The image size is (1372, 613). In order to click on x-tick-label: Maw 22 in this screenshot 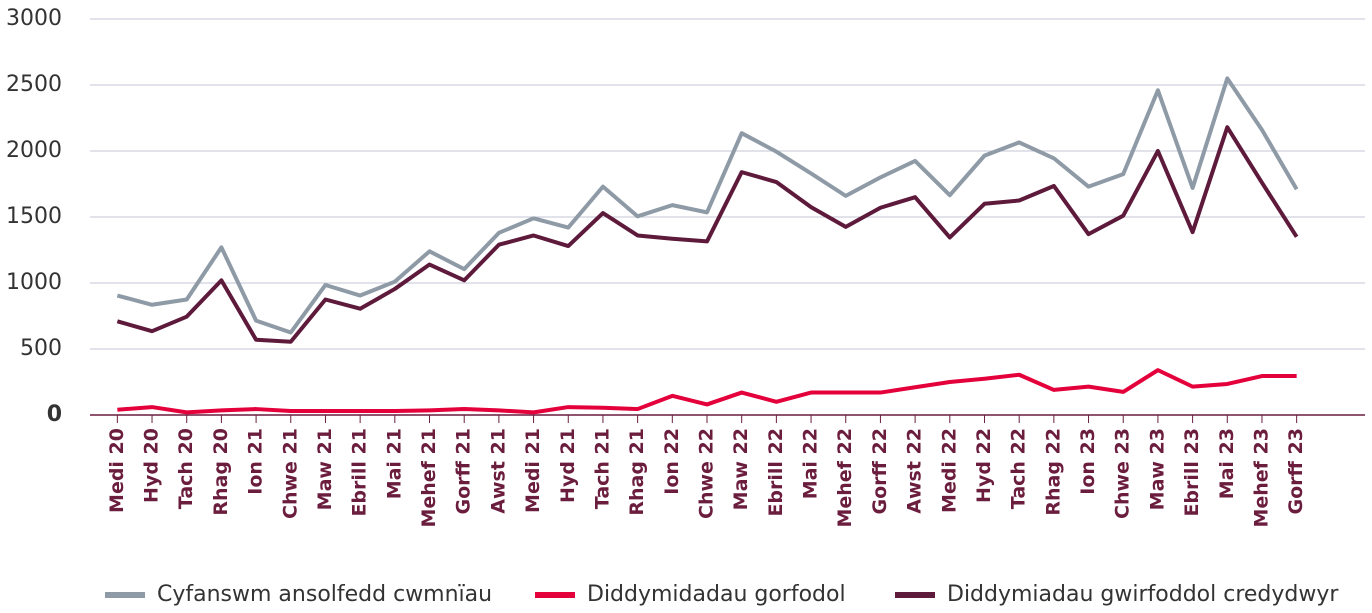, I will do `click(741, 469)`.